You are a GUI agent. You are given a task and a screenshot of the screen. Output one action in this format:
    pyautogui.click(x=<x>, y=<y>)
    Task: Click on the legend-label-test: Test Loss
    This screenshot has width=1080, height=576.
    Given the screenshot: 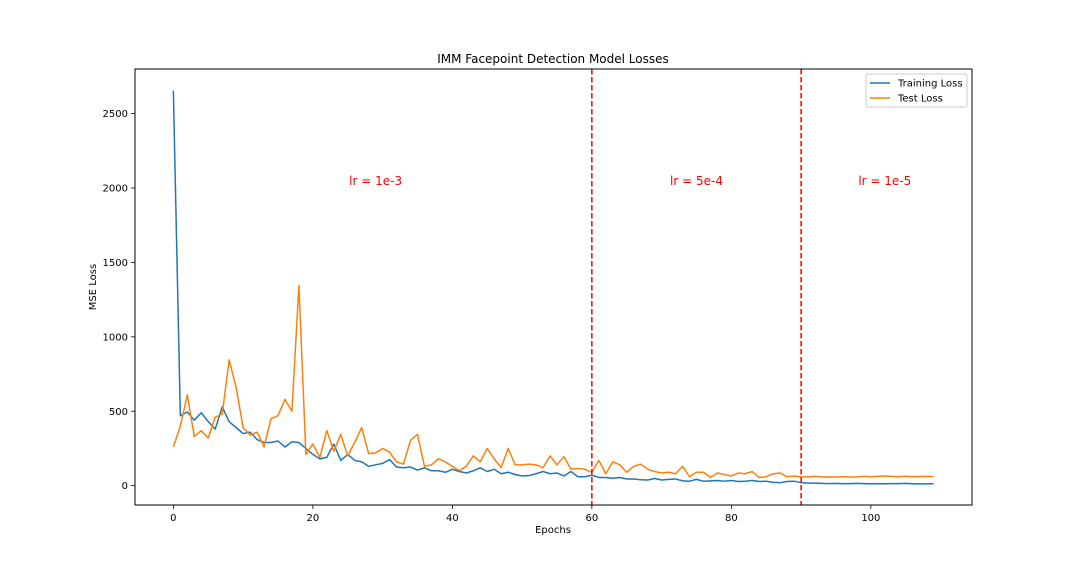 What is the action you would take?
    pyautogui.click(x=920, y=99)
    